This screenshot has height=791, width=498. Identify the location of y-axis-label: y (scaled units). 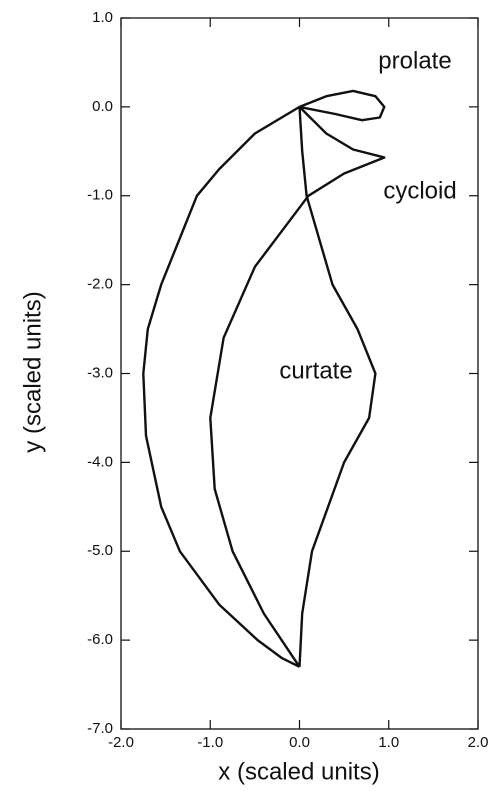
(32, 371).